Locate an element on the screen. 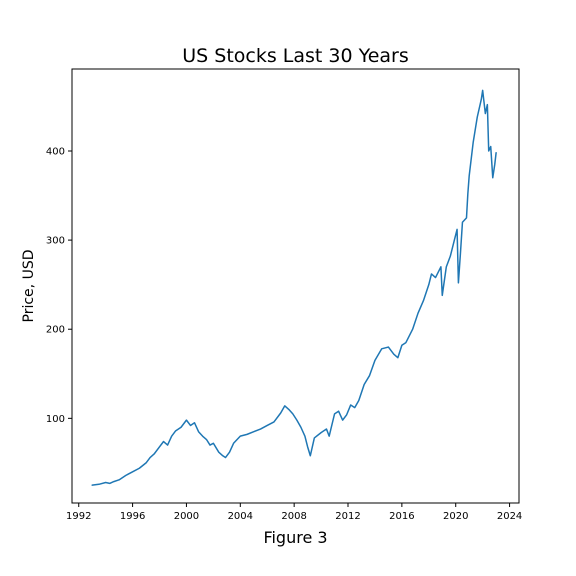 This screenshot has height=576, width=576. x-tick-label: 2024 is located at coordinates (509, 516).